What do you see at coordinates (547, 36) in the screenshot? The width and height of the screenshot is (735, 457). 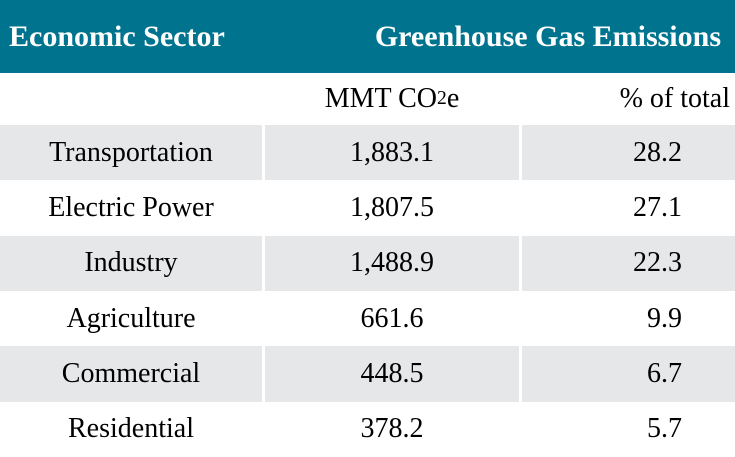 I see `header-greenhouse-gas-emissions: Greenhouse Gas Emissions` at bounding box center [547, 36].